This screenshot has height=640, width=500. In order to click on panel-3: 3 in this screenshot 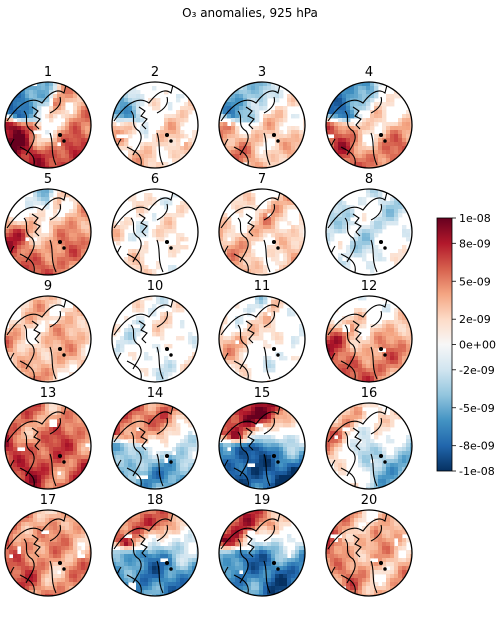, I will do `click(262, 117)`.